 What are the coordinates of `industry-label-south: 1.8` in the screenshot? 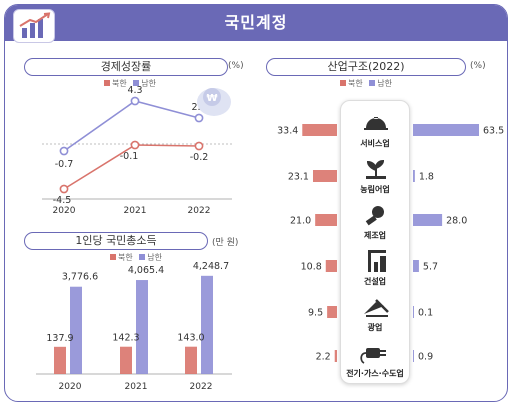 It's located at (426, 177).